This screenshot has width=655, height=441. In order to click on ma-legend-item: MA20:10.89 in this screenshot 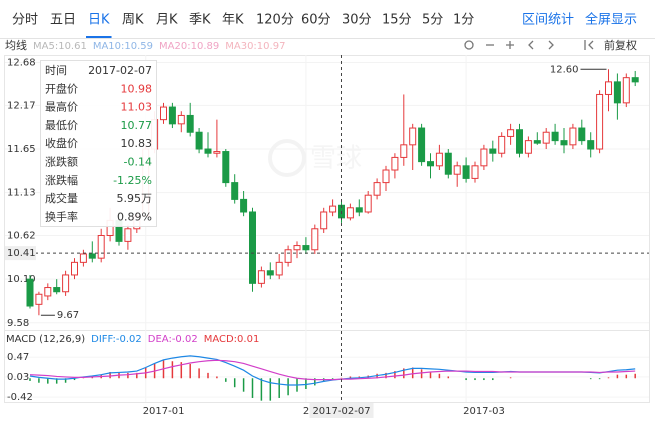, I will do `click(189, 46)`.